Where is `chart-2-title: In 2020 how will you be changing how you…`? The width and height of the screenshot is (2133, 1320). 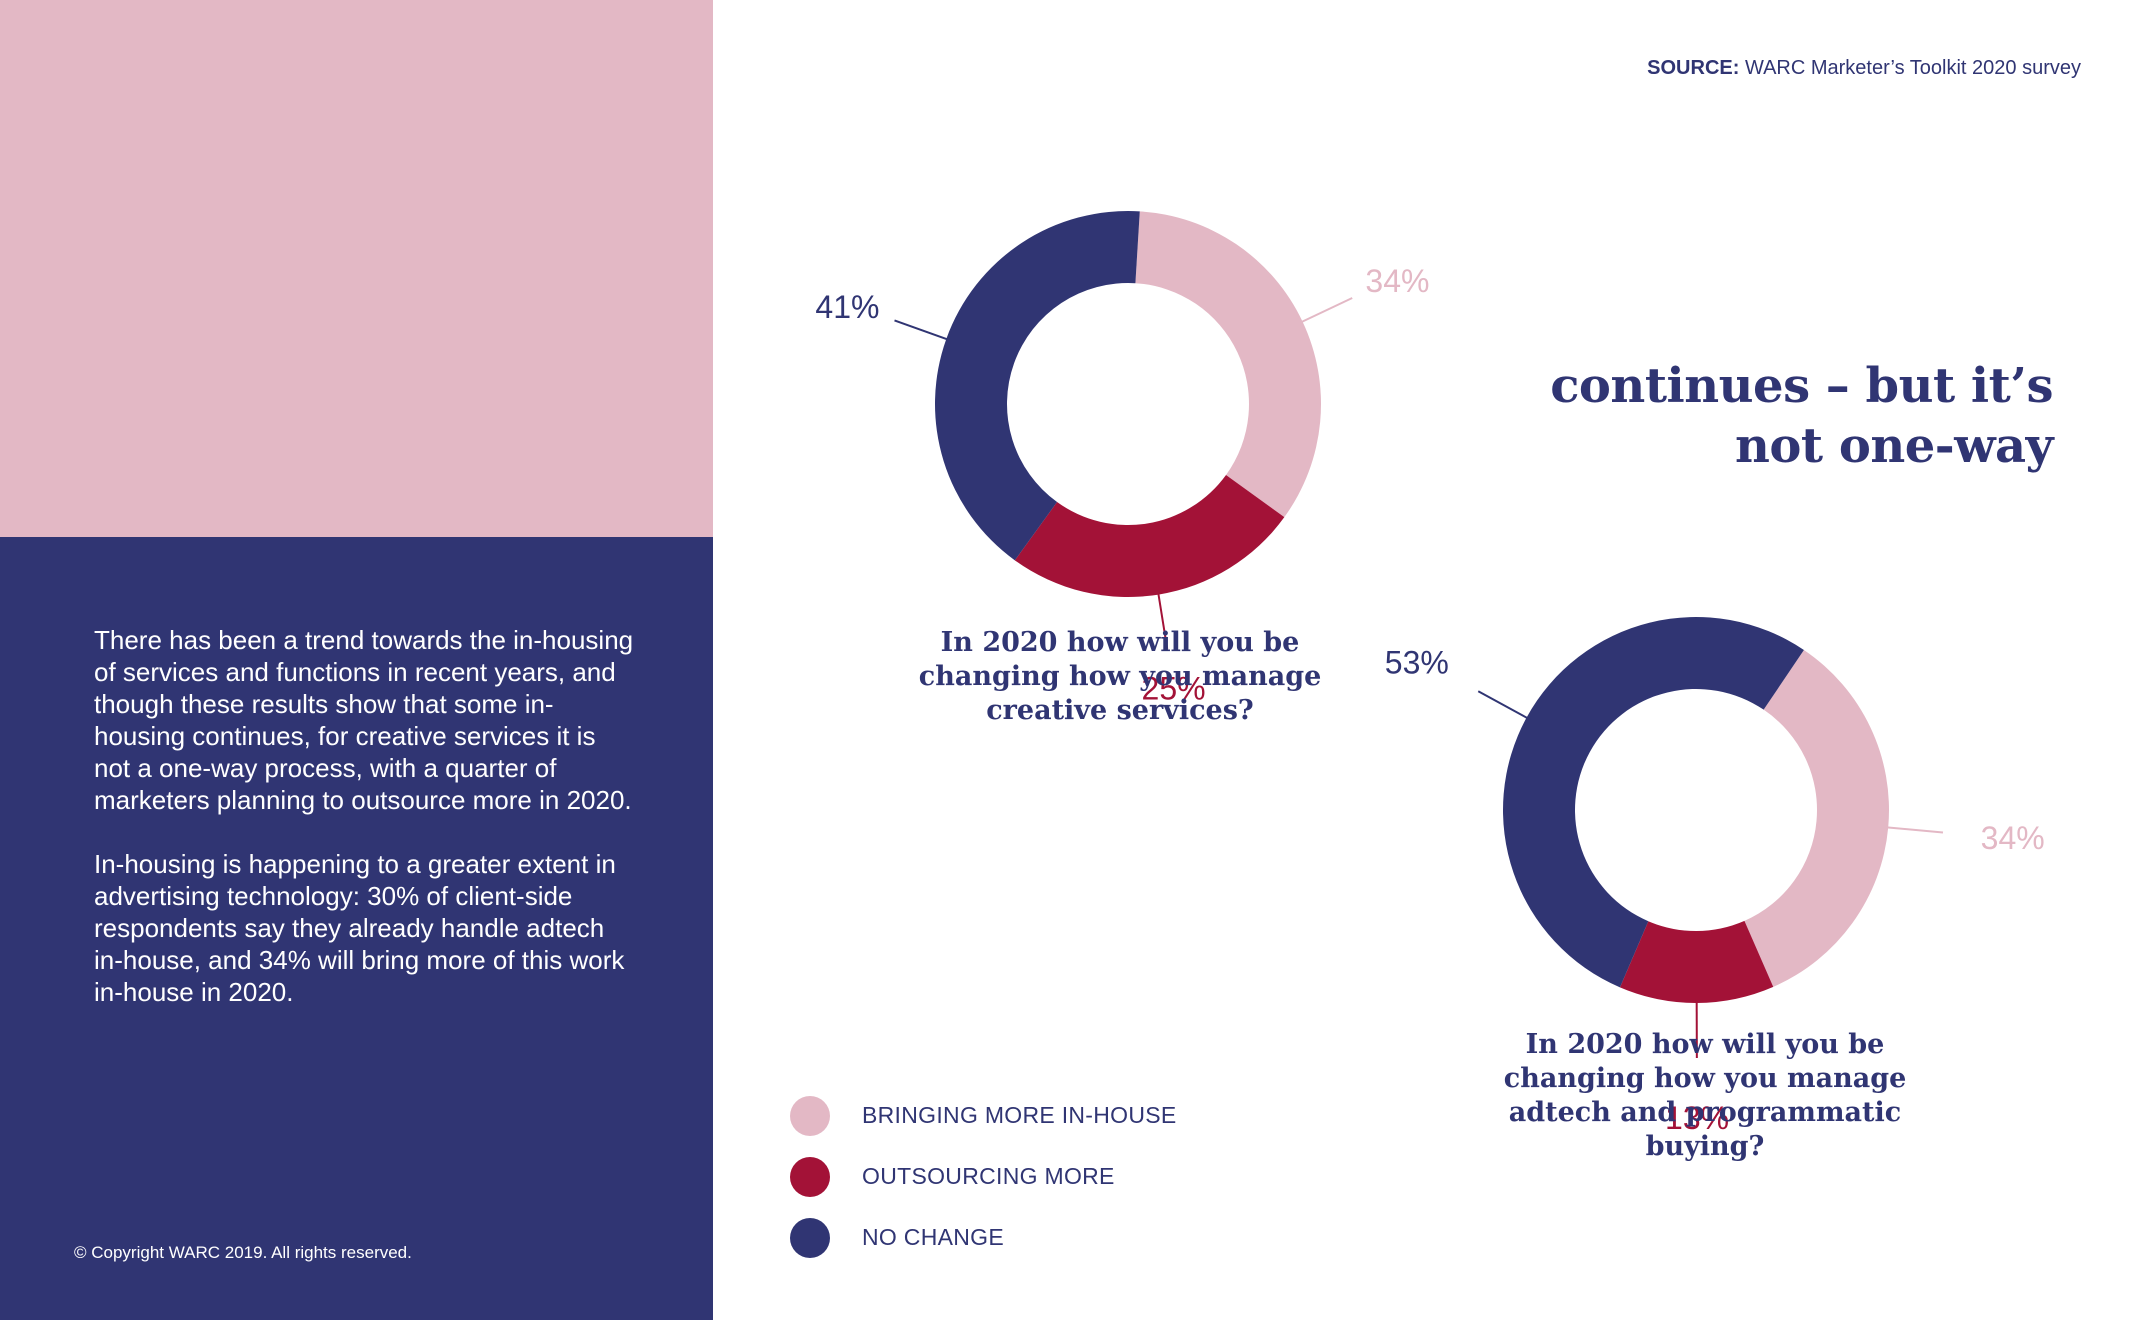 chart-2-title: In 2020 how will you be changing how you… is located at coordinates (1705, 1095).